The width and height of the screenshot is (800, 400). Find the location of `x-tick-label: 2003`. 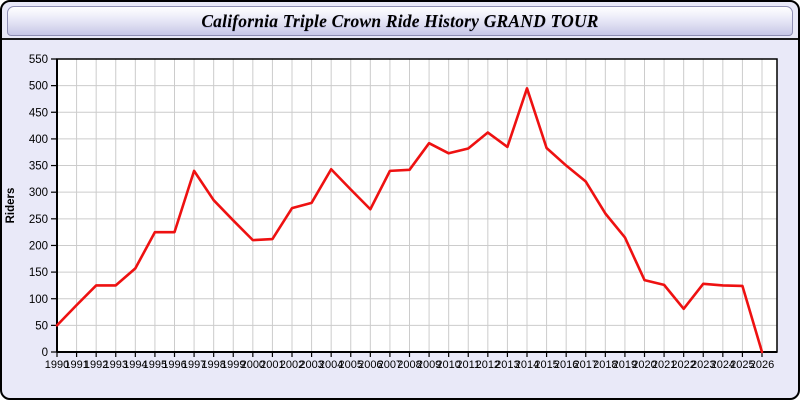

x-tick-label: 2003 is located at coordinates (311, 365).